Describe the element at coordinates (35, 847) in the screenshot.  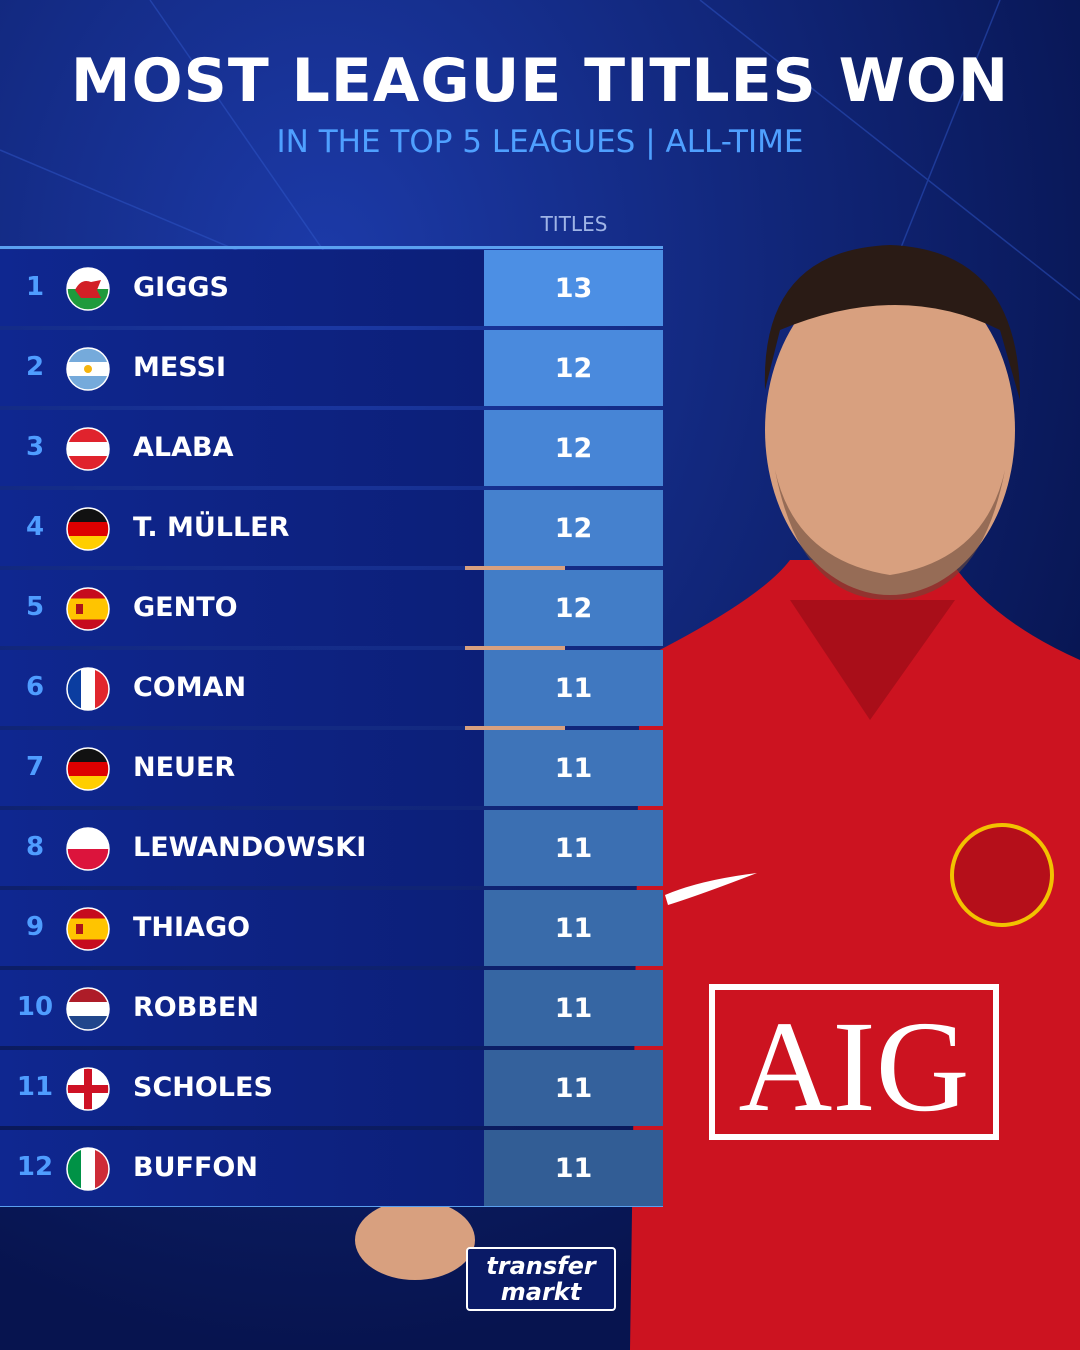
I see `rank: 8` at that location.